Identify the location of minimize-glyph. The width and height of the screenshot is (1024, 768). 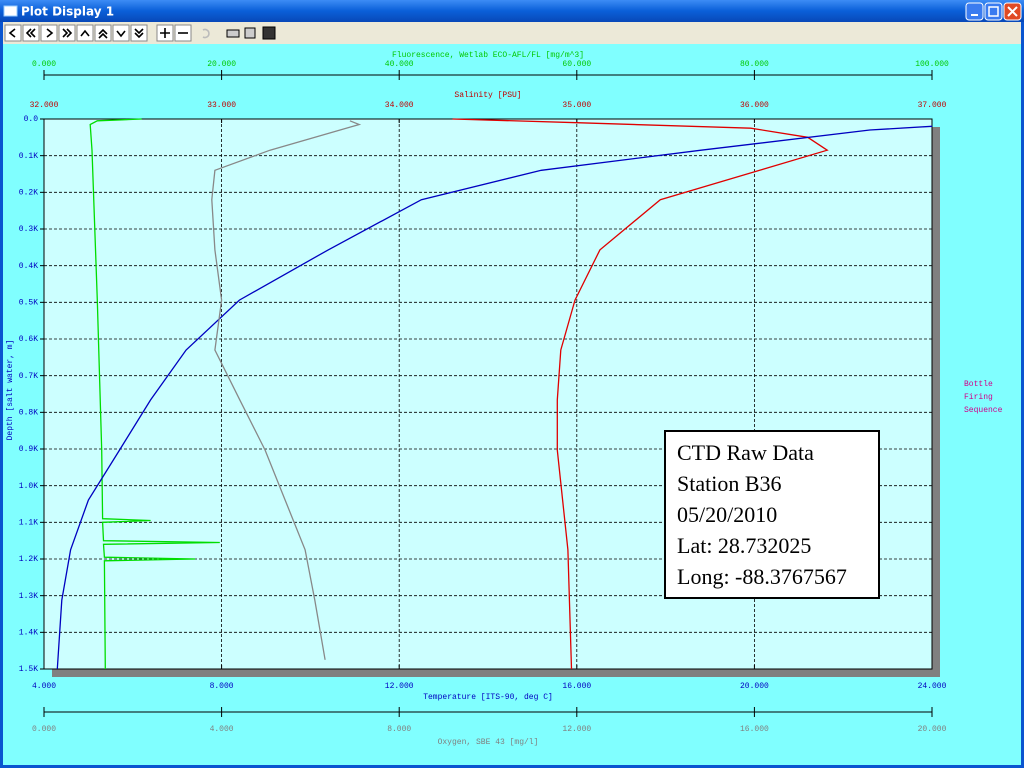
(974, 15).